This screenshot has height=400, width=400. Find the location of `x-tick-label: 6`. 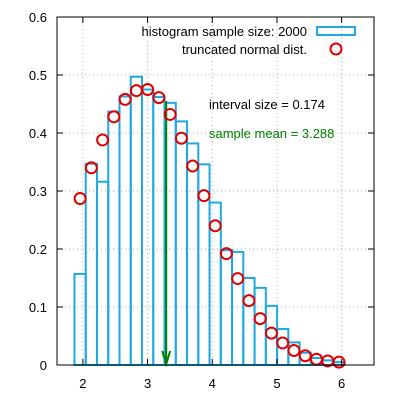

x-tick-label: 6 is located at coordinates (341, 383).